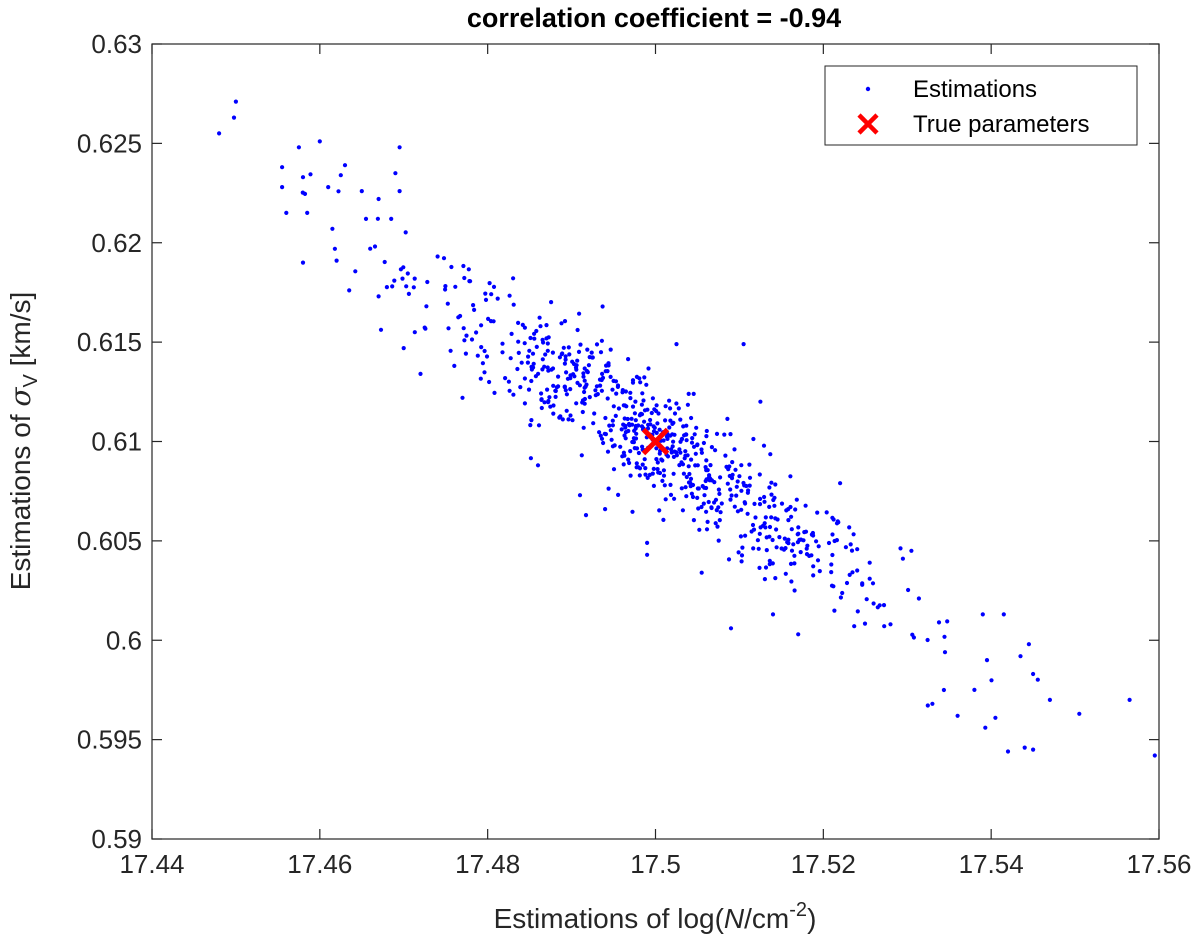 This screenshot has height=942, width=1200. I want to click on x-axis-label-suffix: ), so click(811, 918).